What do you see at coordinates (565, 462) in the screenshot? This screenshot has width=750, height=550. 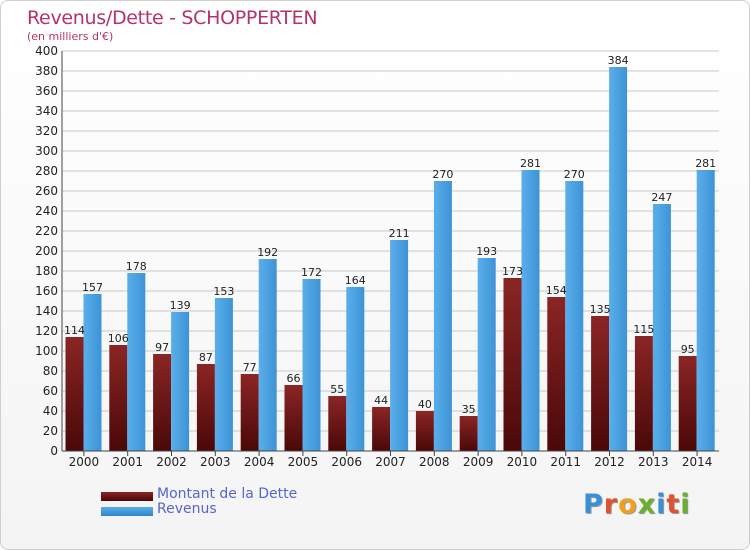 I see `x-tick-label-2011: 2011` at bounding box center [565, 462].